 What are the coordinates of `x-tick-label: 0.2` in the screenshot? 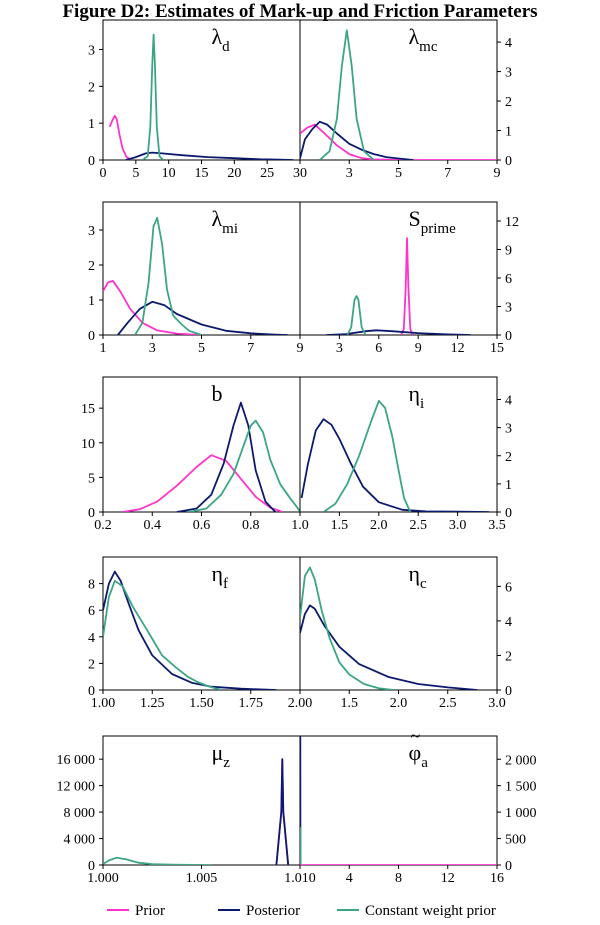 It's located at (103, 525).